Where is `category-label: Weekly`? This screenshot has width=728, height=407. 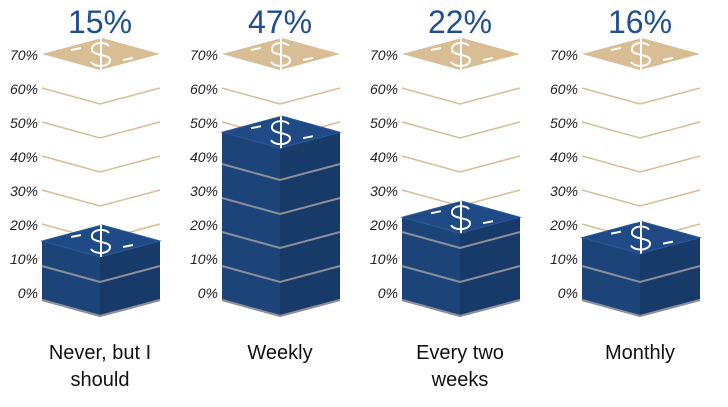
category-label: Weekly is located at coordinates (280, 353).